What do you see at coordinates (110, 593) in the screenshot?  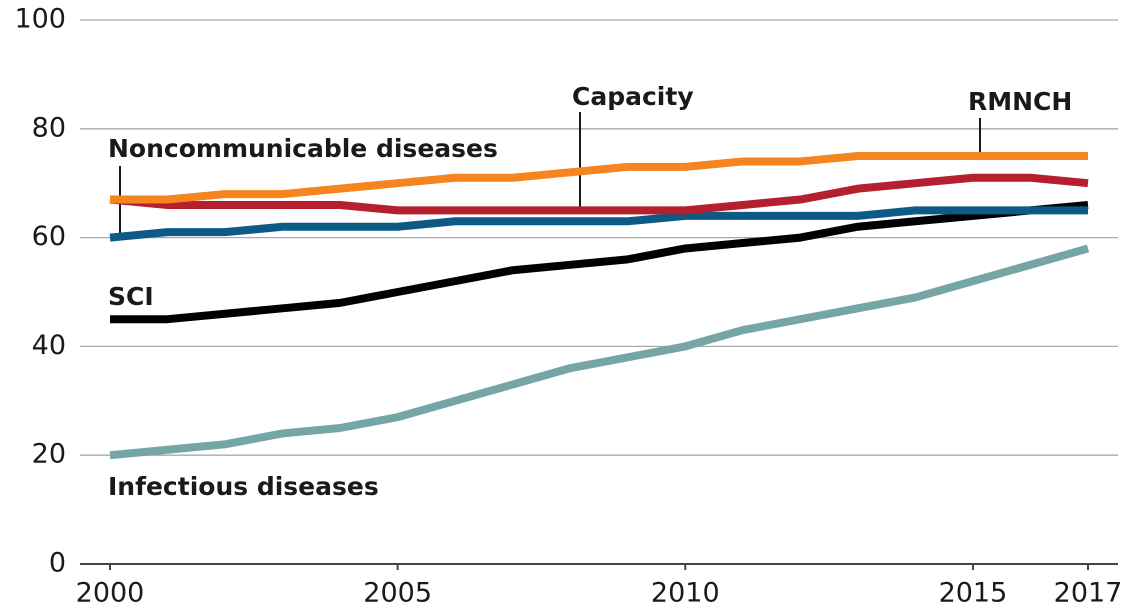 I see `x-tick-label: 2000` at bounding box center [110, 593].